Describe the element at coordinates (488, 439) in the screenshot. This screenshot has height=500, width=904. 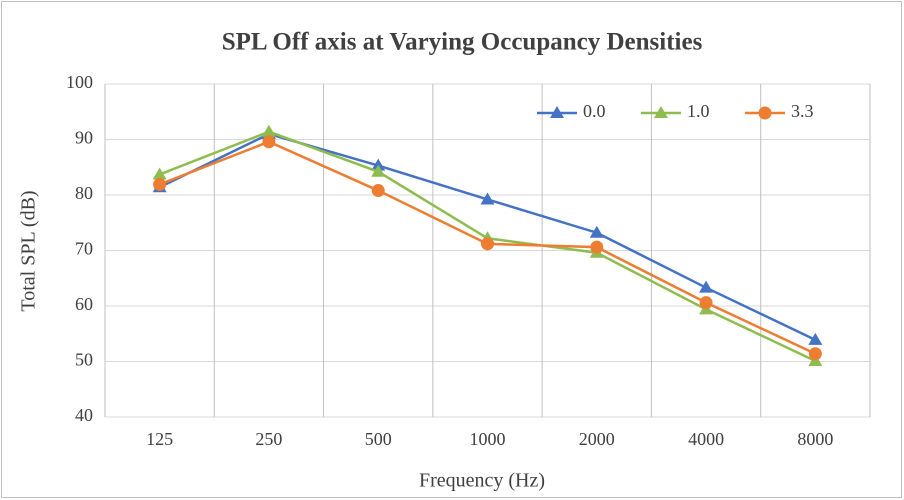
I see `x-tick-label: 1000` at that location.